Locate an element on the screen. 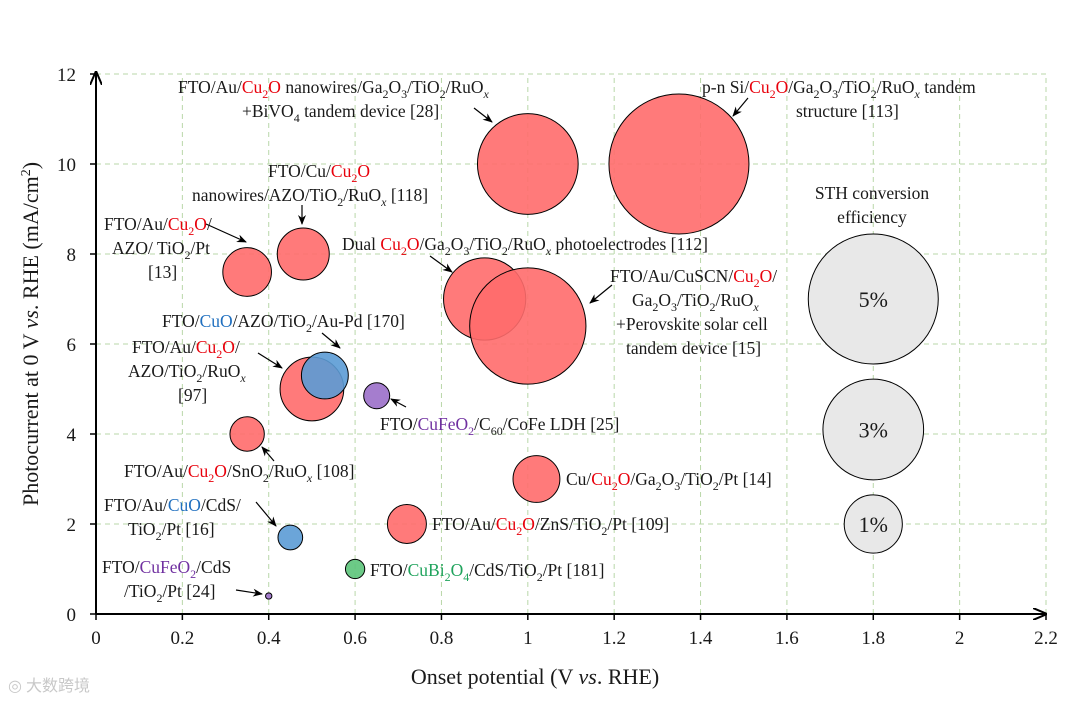 Image resolution: width=1080 pixels, height=706 pixels. legend-title-line2: efficiency is located at coordinates (872, 217).